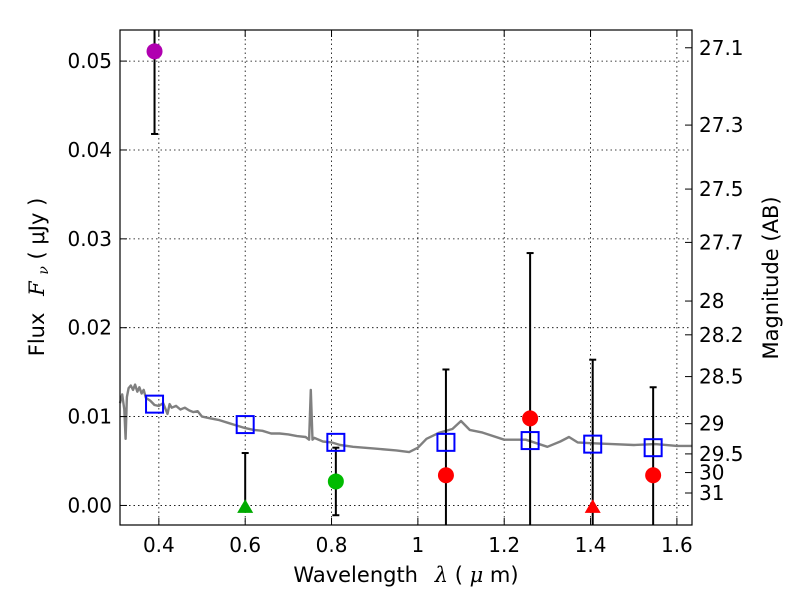  Describe the element at coordinates (591, 545) in the screenshot. I see `x-tick-label: 1.4` at that location.